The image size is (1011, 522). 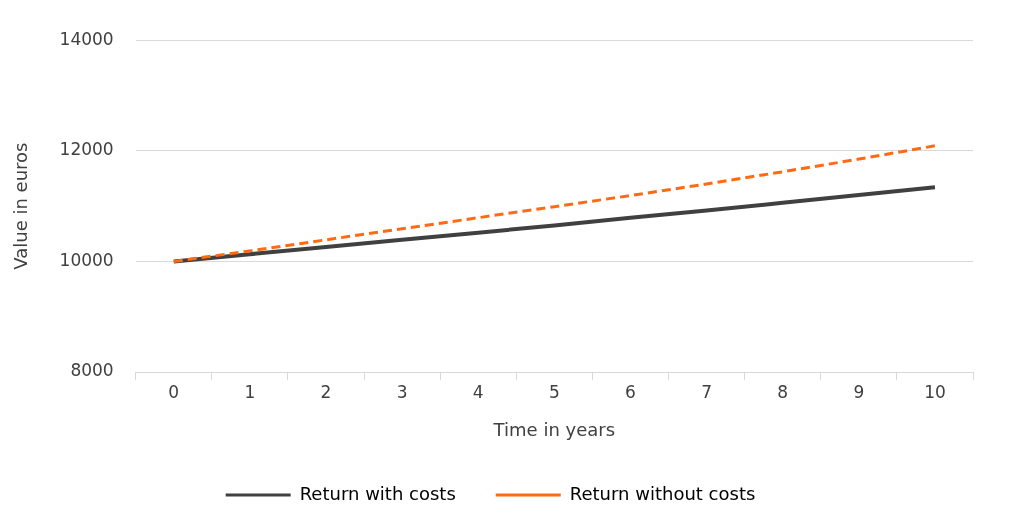 I want to click on x-tick-label: 0, so click(x=174, y=391).